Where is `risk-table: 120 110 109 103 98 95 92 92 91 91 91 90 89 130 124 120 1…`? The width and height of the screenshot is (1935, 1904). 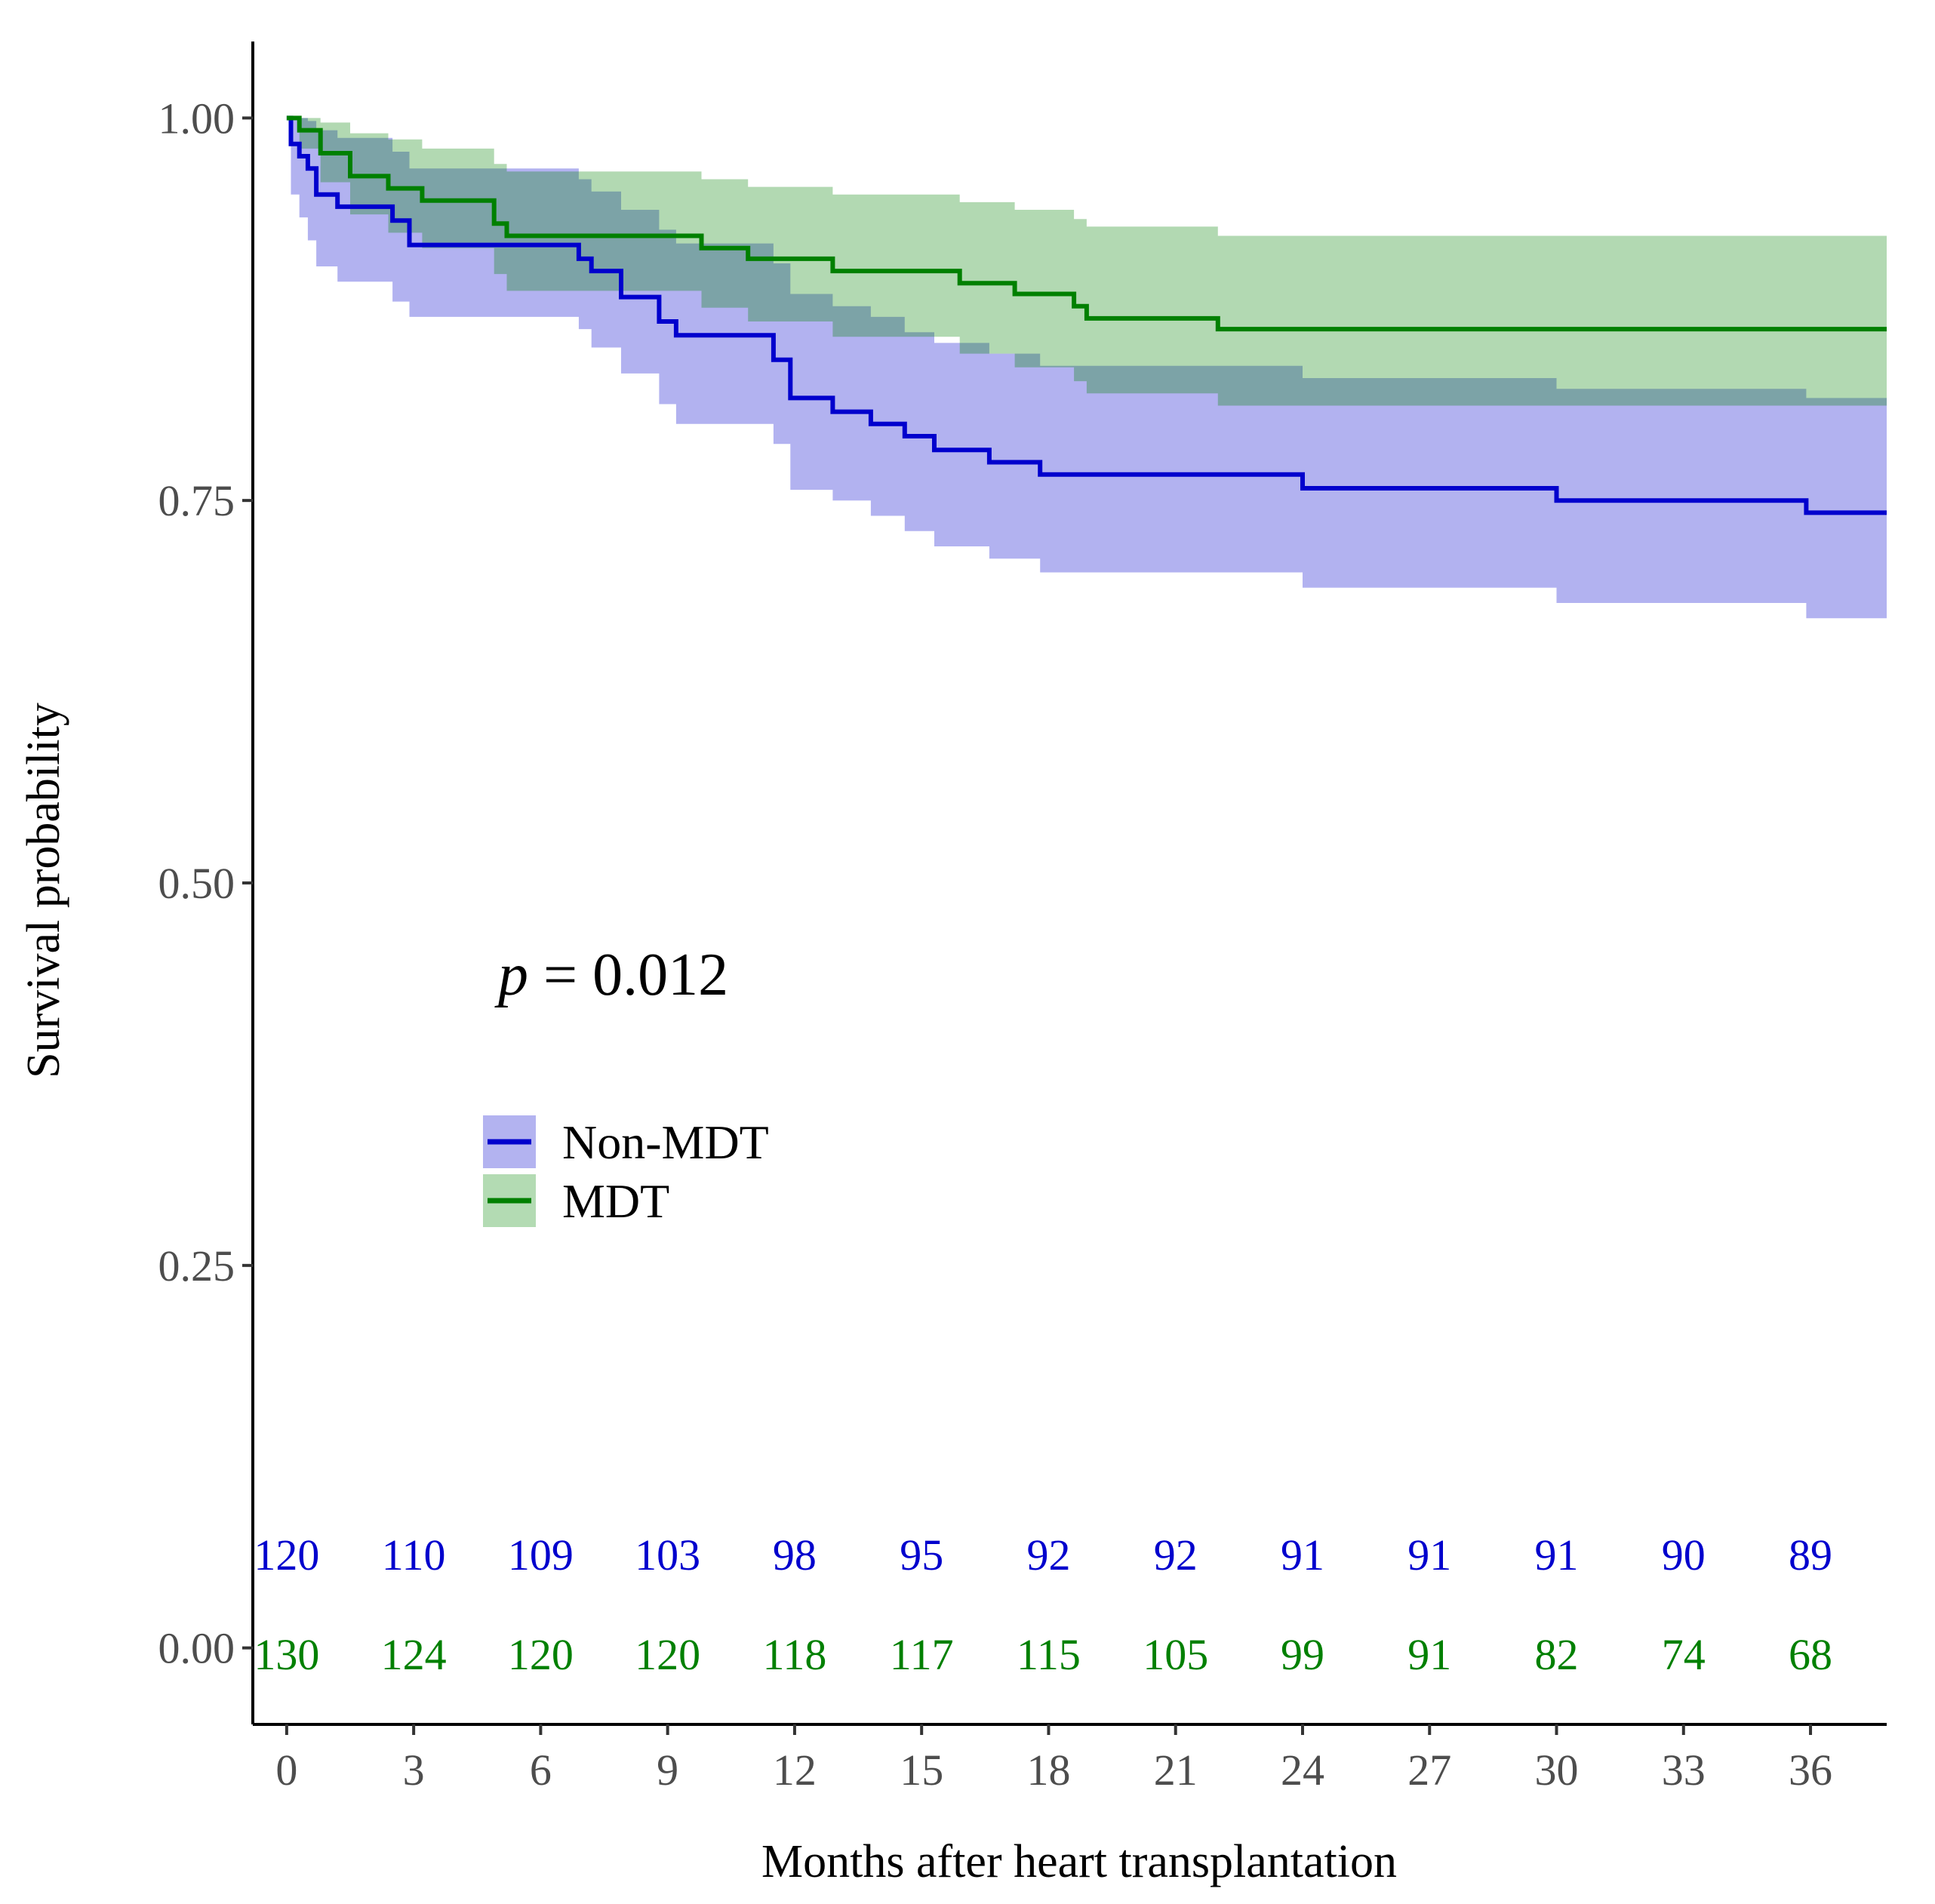
risk-table: 120 110 109 103 98 95 92 92 91 91 91 90 89 130 124 120 1… is located at coordinates (1043, 1604).